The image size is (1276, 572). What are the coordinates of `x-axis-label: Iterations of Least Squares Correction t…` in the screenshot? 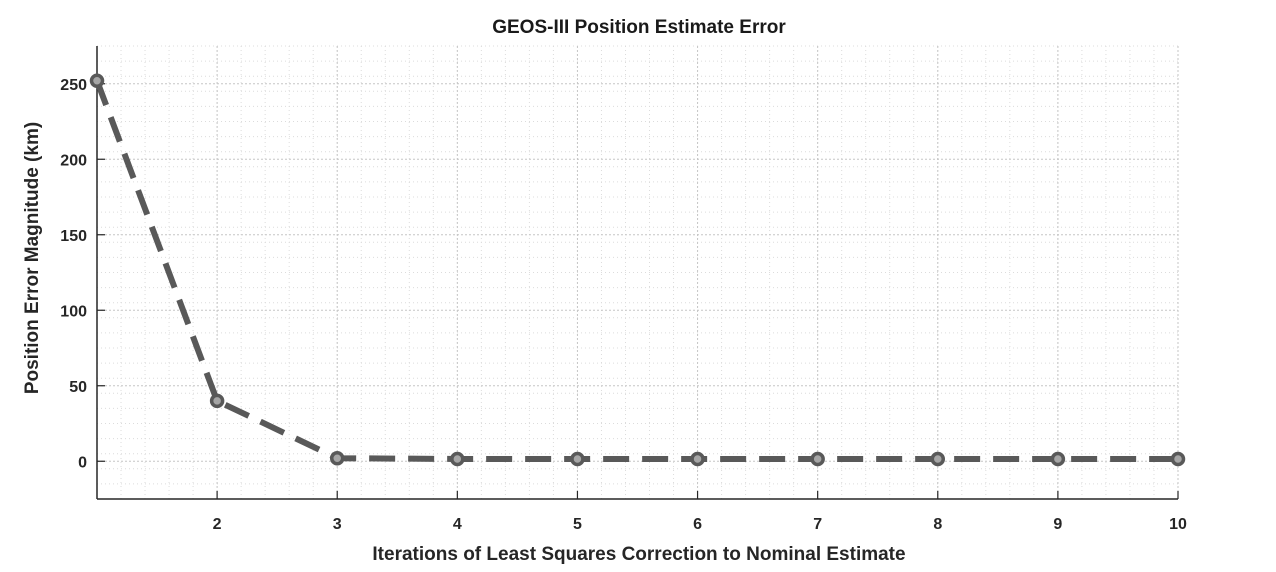 It's located at (638, 554).